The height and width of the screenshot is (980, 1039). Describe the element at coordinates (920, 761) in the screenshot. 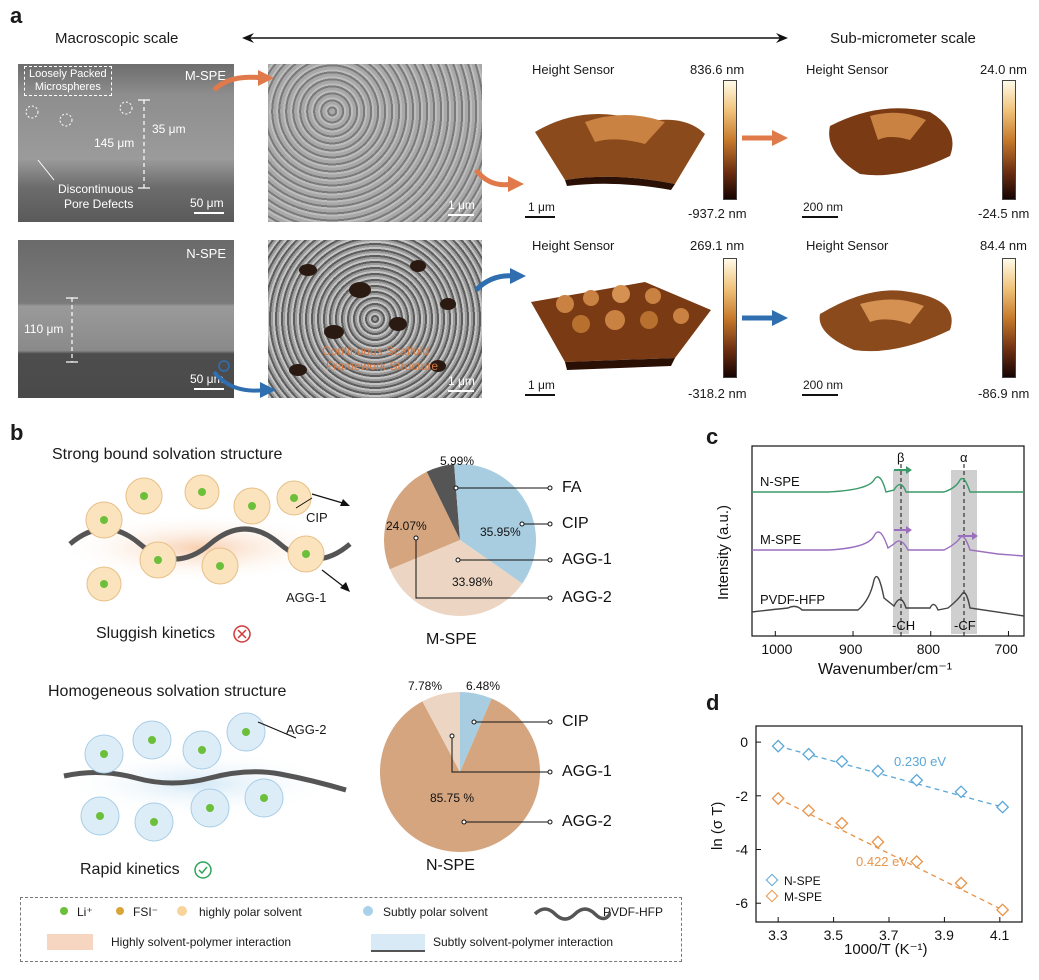

I see `arr-fit-nspe: 0.230 eV` at that location.